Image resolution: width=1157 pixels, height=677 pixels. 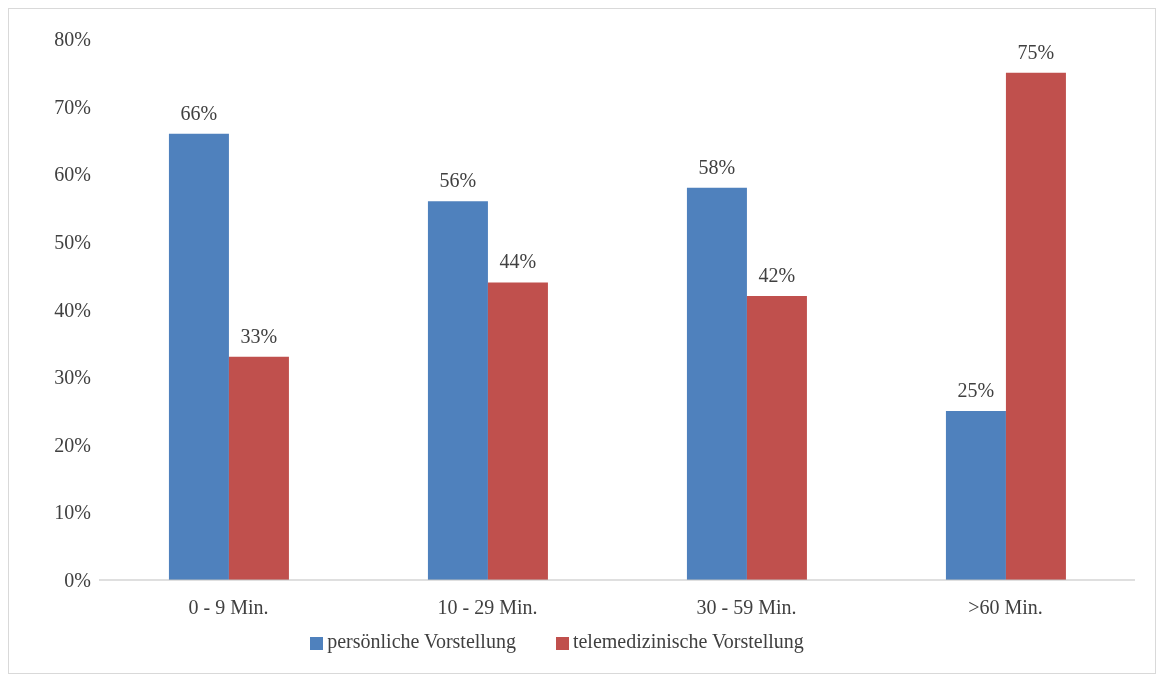 What do you see at coordinates (72, 241) in the screenshot?
I see `y-tick-label: 50%` at bounding box center [72, 241].